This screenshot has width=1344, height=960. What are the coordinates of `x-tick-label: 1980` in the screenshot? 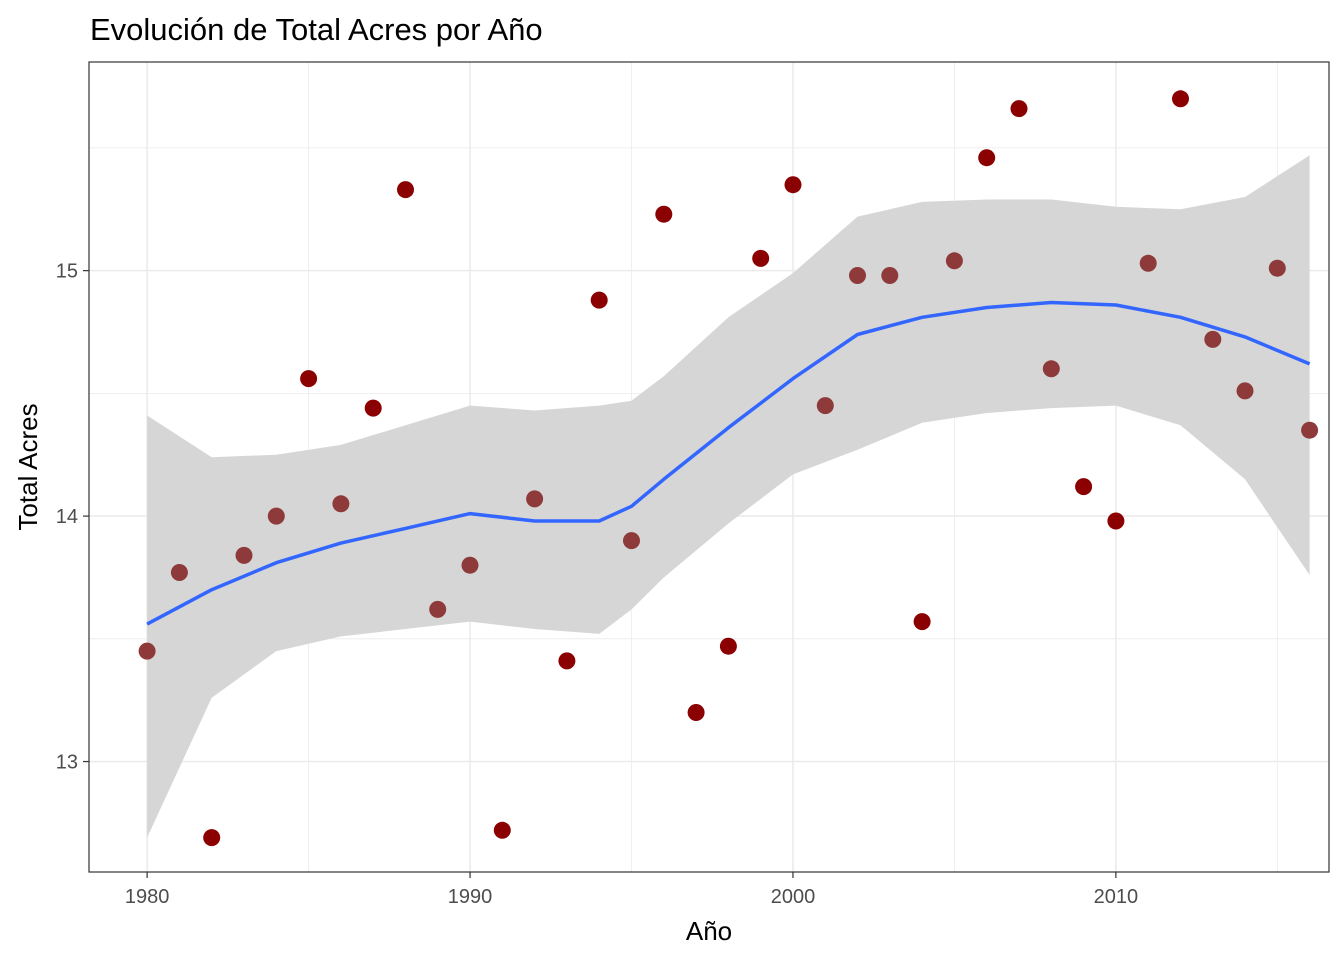 It's located at (147, 897).